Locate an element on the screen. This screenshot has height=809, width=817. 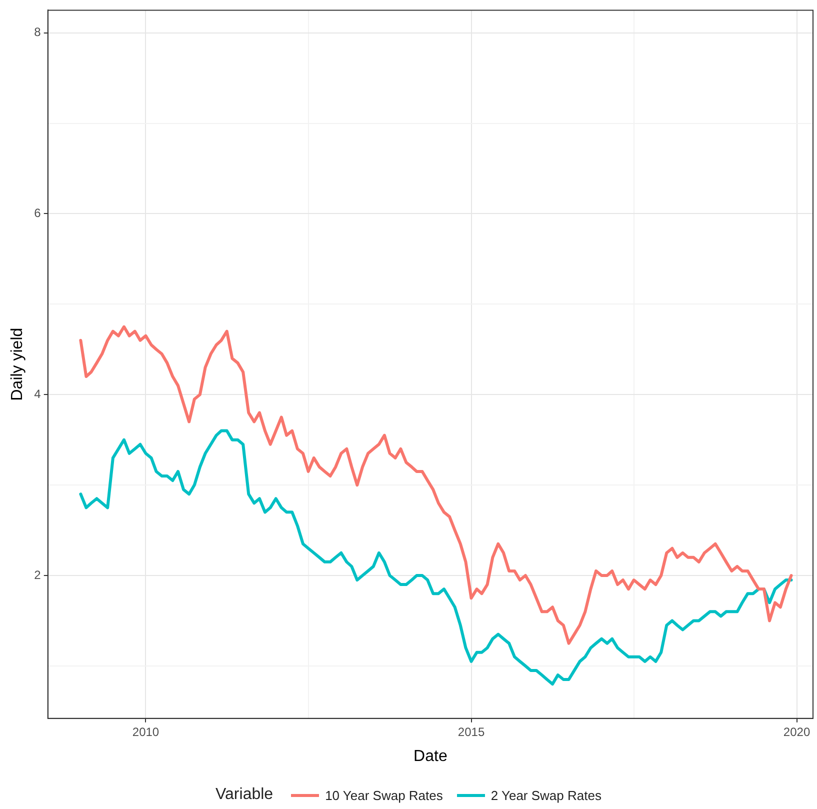
x-tick-label: 2020 is located at coordinates (796, 731).